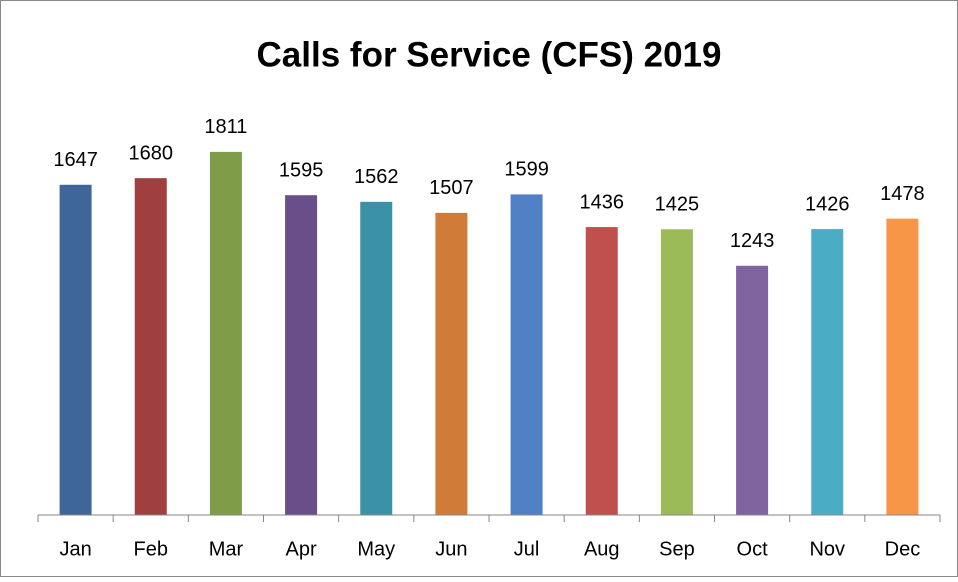 The image size is (958, 582). What do you see at coordinates (902, 194) in the screenshot?
I see `data-label: 1478` at bounding box center [902, 194].